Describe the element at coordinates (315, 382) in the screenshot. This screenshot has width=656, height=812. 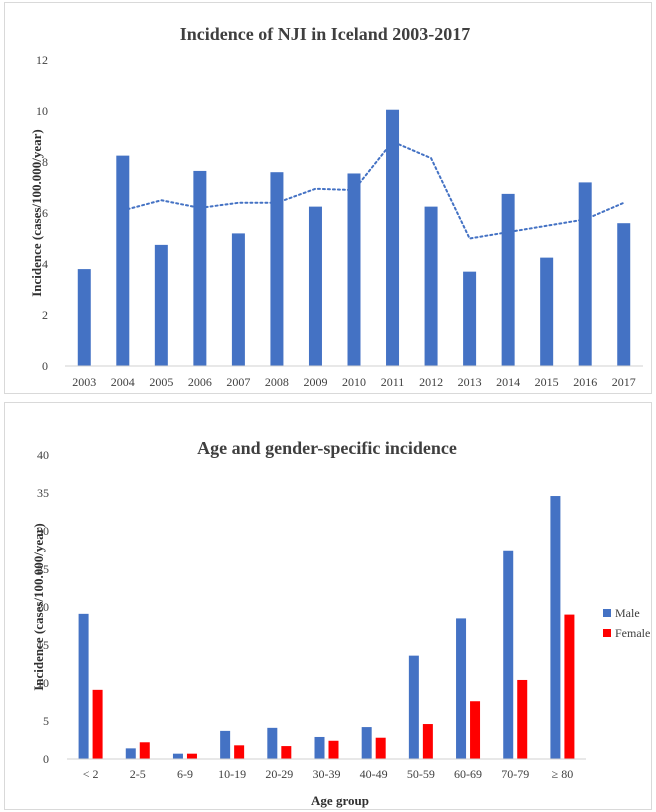
I see `x-tick-label: 2009` at that location.